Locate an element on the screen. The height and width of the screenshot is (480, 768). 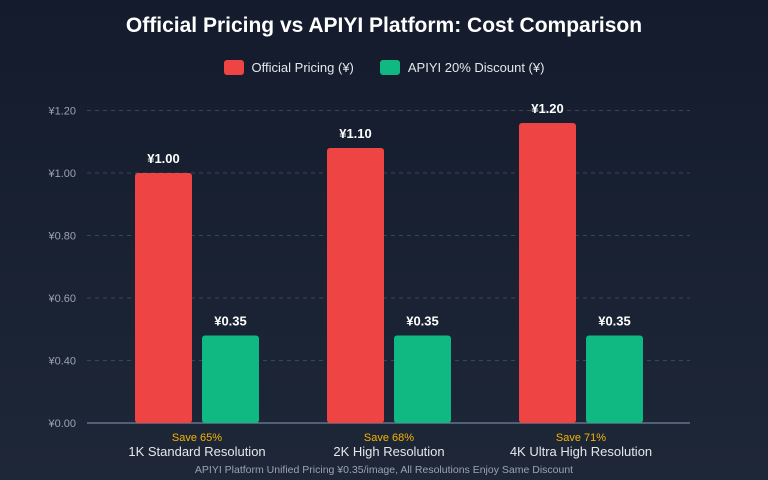
y-tick-label: ¥1.00 is located at coordinates (61, 174).